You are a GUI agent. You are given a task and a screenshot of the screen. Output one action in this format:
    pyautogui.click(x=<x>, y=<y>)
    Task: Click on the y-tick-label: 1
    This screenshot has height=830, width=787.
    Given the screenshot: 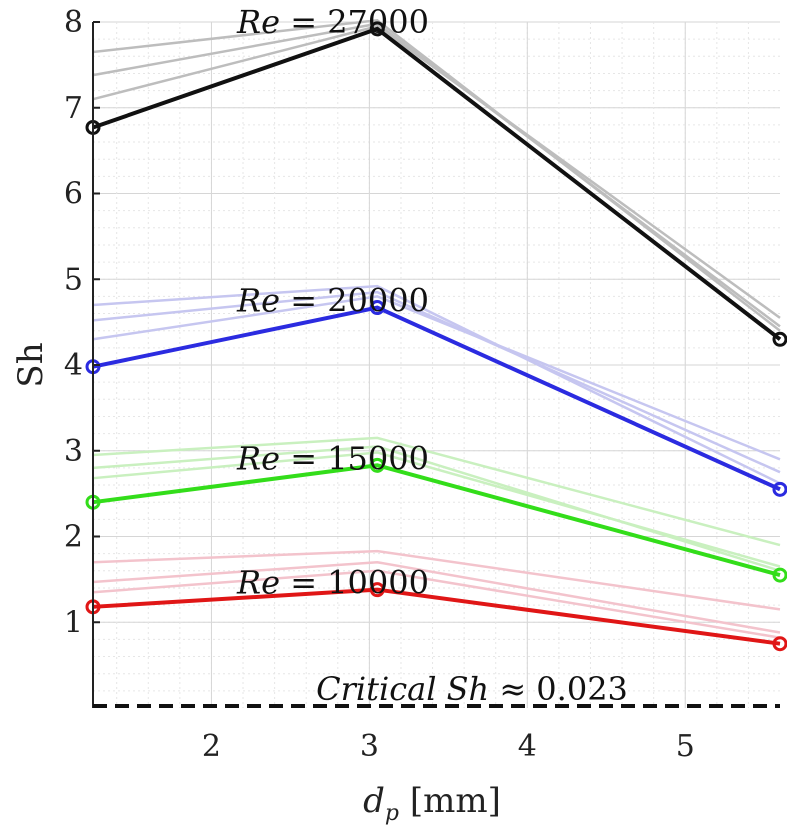 What is the action you would take?
    pyautogui.click(x=73, y=622)
    